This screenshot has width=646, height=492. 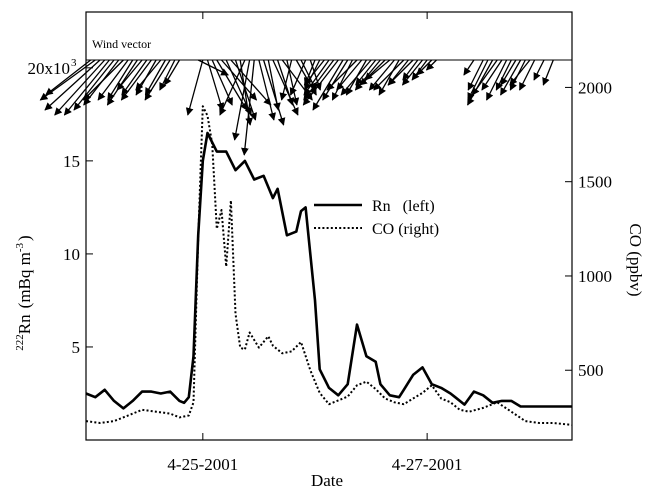 I want to click on legend: Rn (left) CO (right), so click(x=376, y=218).